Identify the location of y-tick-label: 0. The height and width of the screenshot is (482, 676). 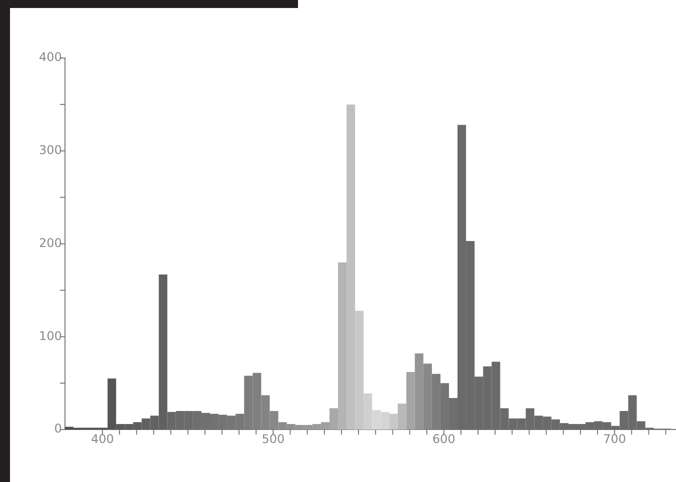
(58, 429).